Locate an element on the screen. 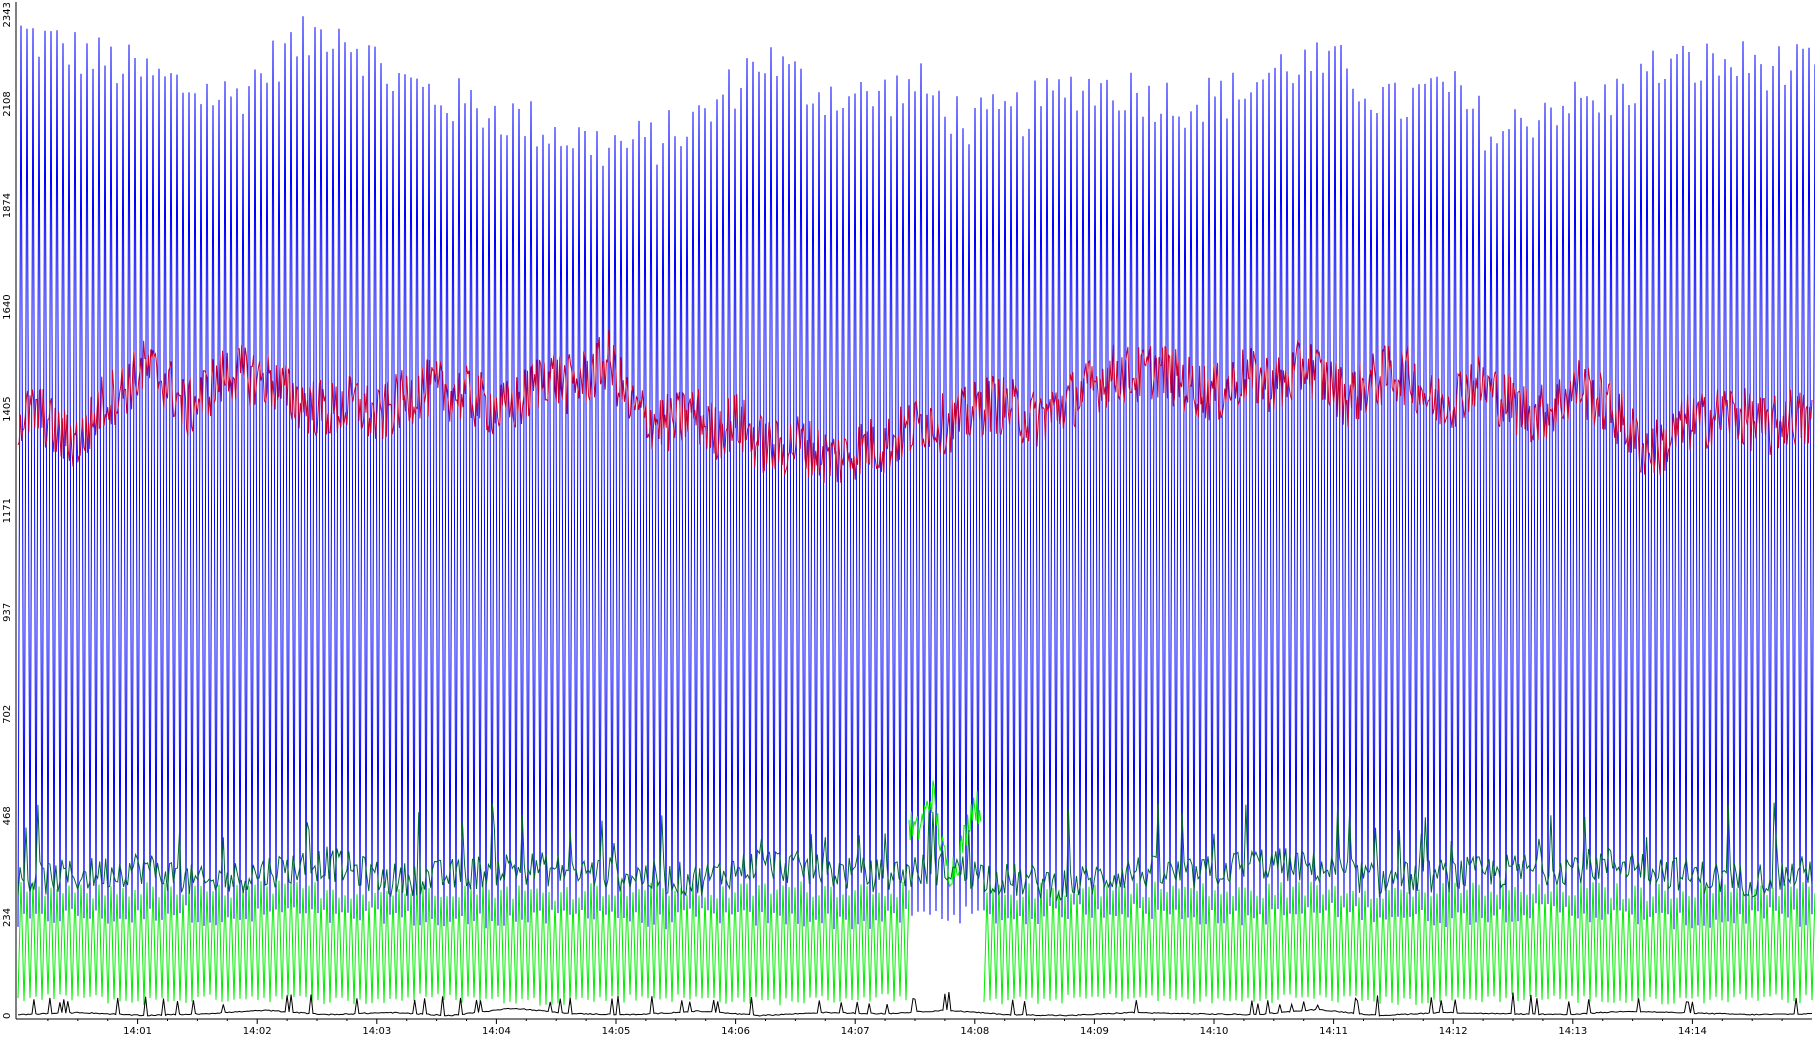 The image size is (1815, 1043). x-tick-label-8: 14:09 is located at coordinates (1094, 1031).